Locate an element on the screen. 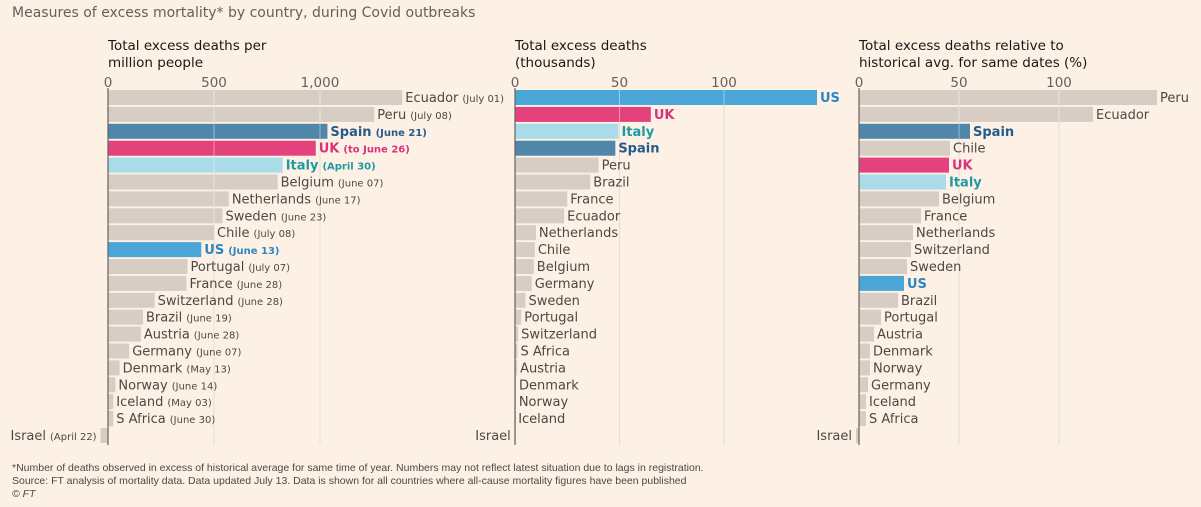 The height and width of the screenshot is (507, 1201). panel-2-bar-us is located at coordinates (666, 97).